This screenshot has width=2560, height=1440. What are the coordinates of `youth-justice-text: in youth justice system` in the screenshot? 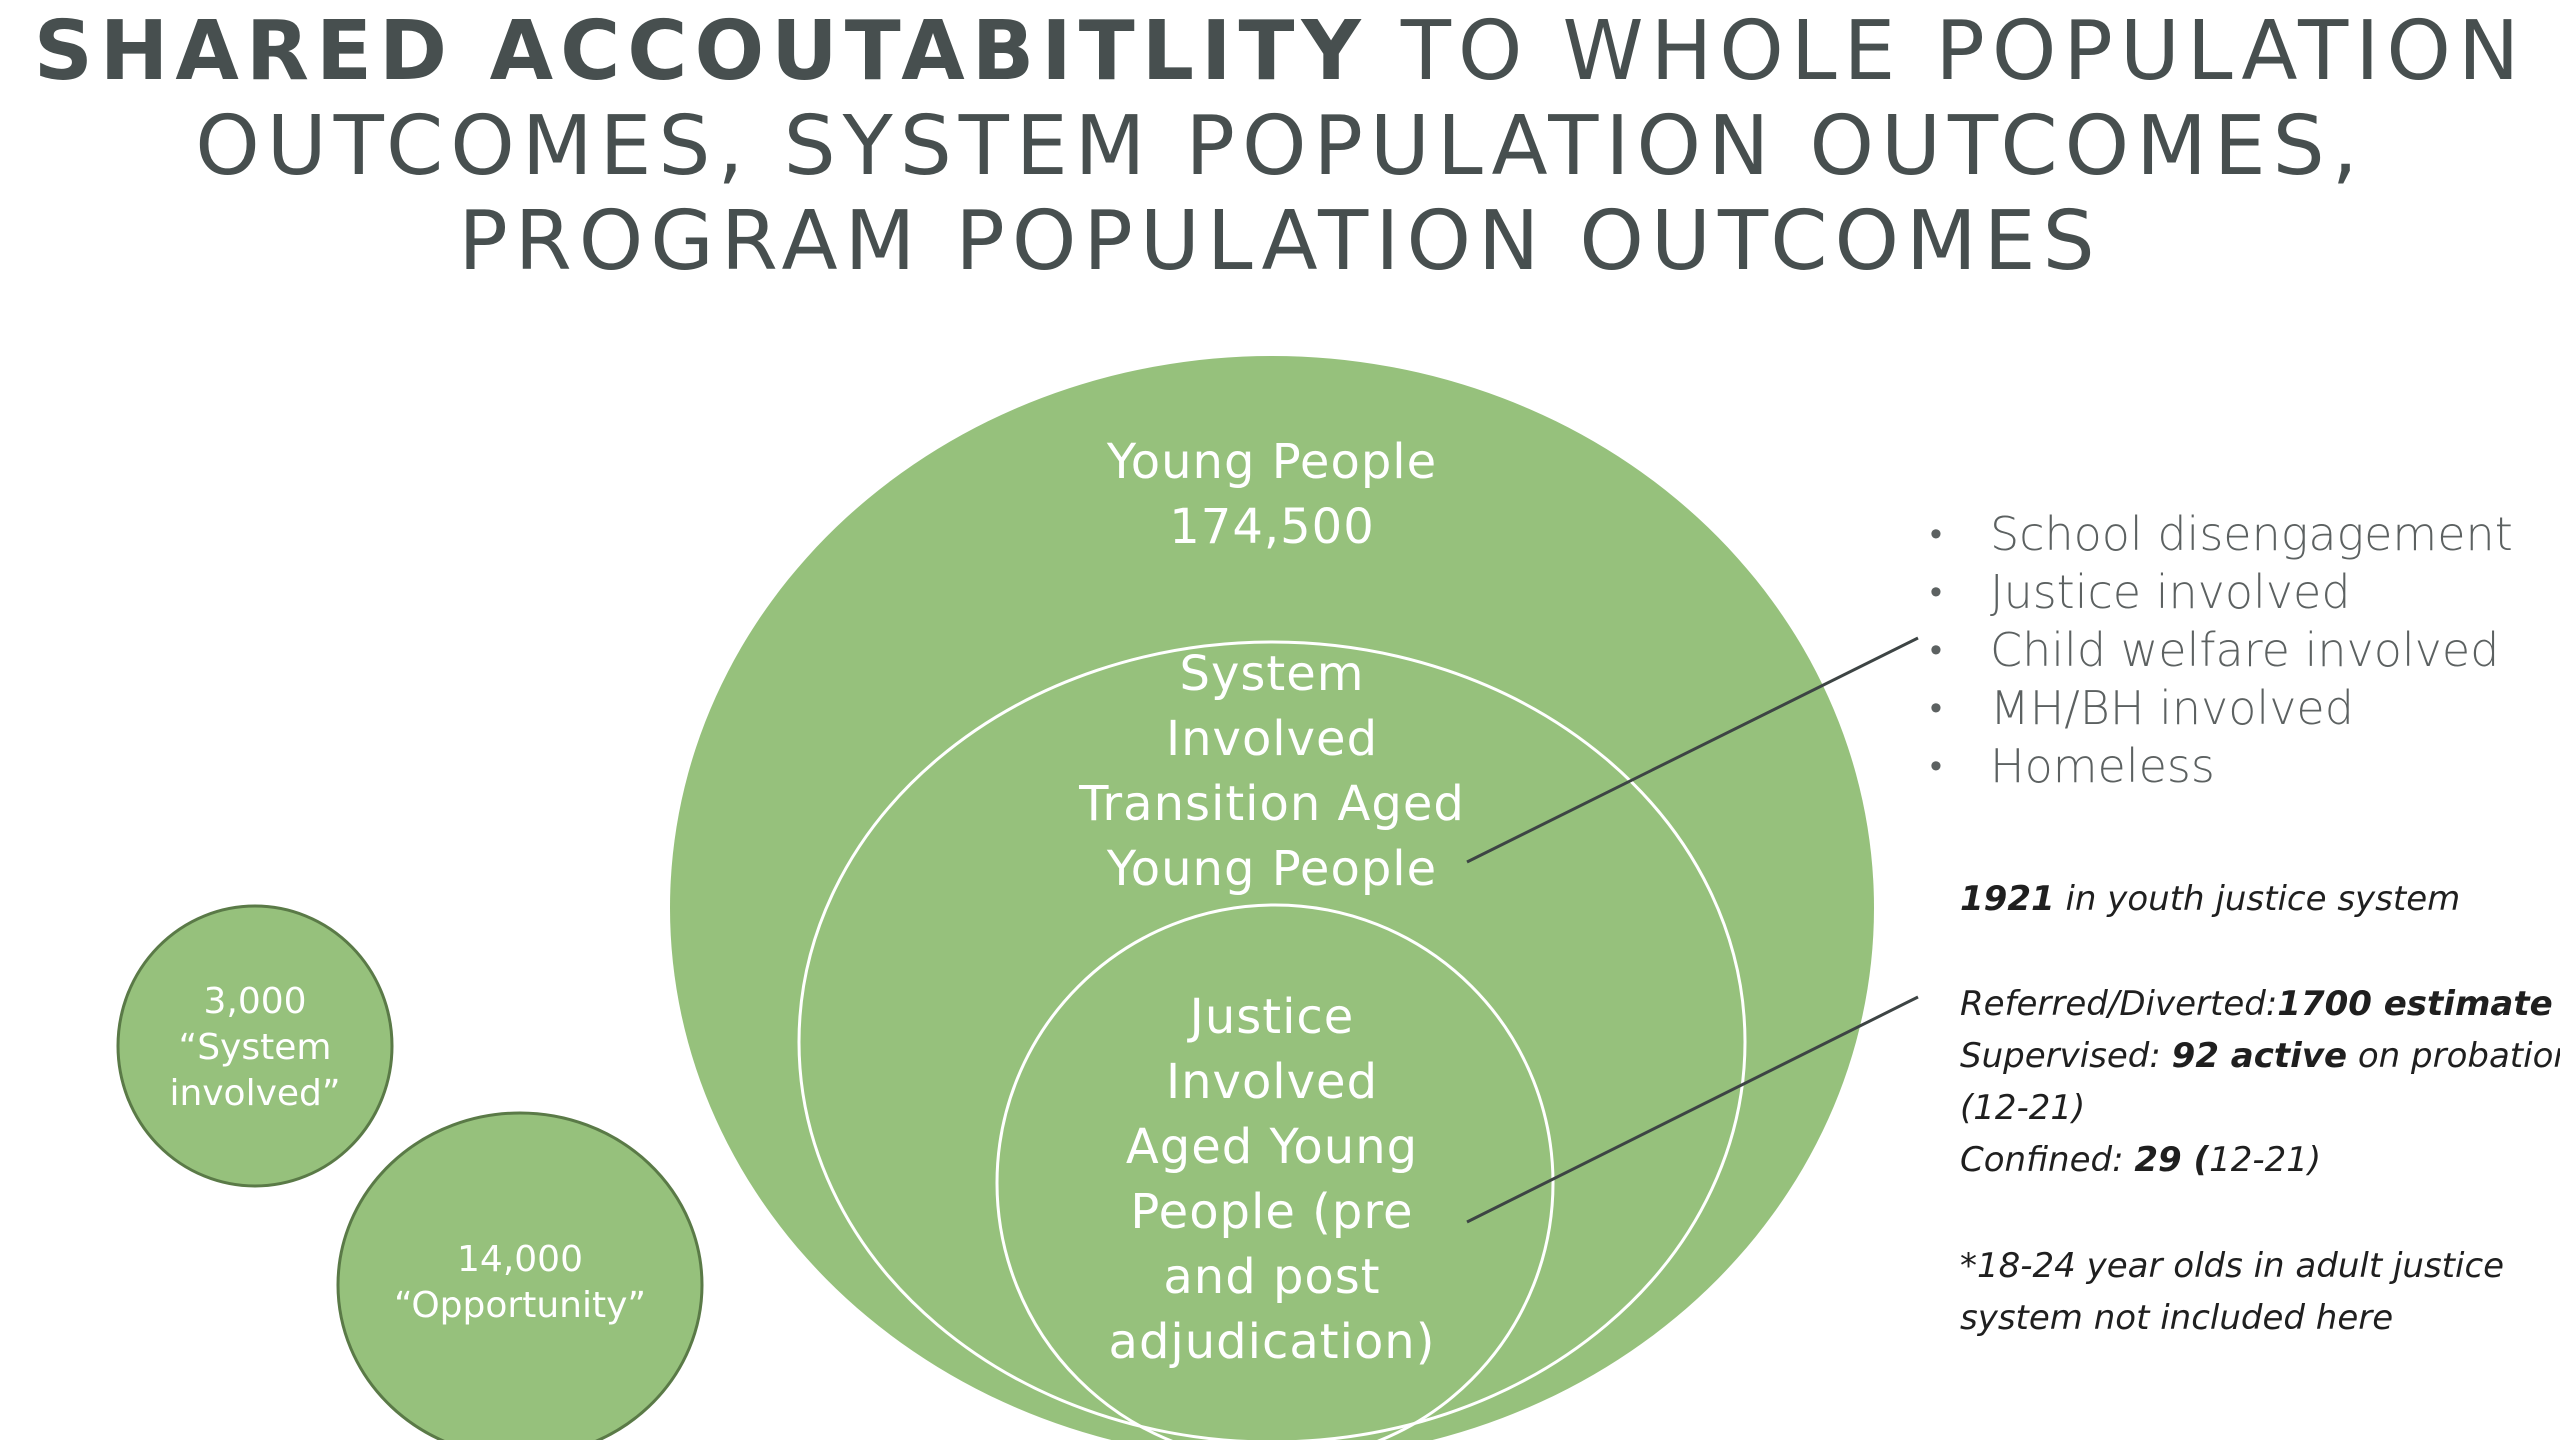 It's located at (2257, 899).